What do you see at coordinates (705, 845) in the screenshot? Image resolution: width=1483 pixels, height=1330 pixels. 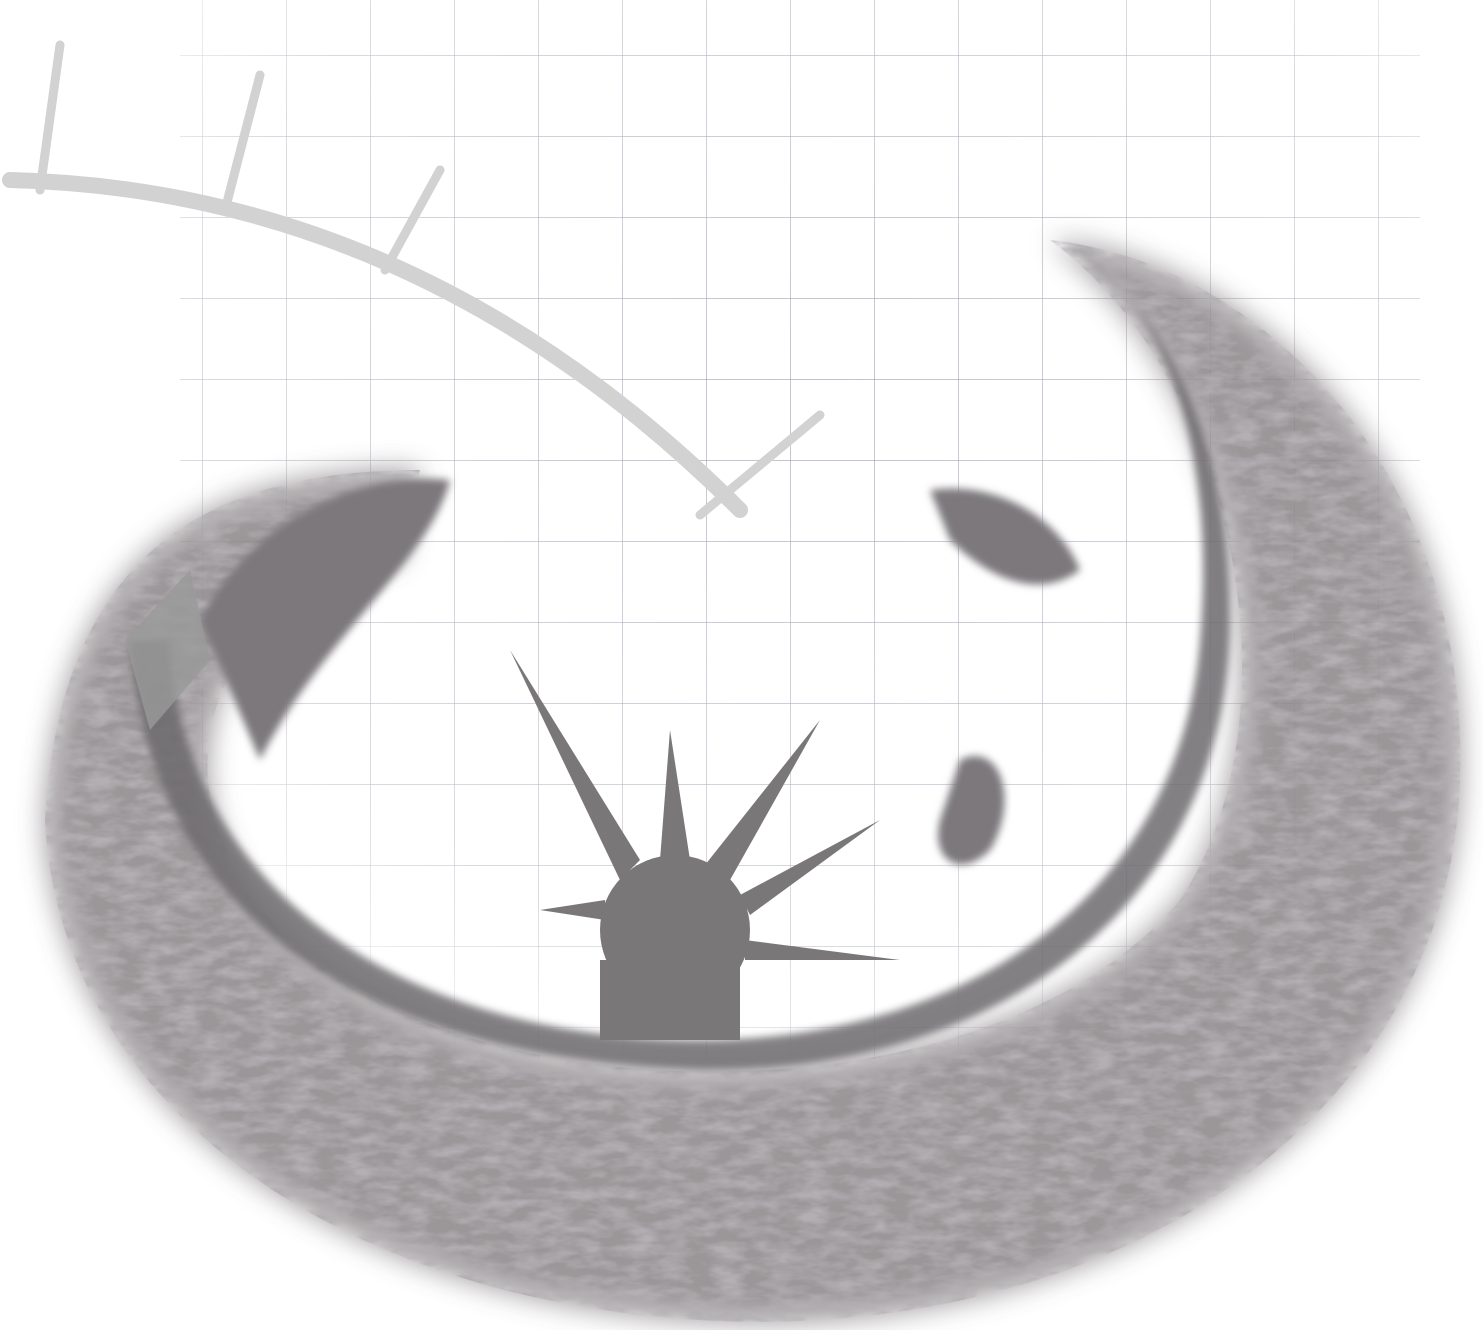 I see `sun` at bounding box center [705, 845].